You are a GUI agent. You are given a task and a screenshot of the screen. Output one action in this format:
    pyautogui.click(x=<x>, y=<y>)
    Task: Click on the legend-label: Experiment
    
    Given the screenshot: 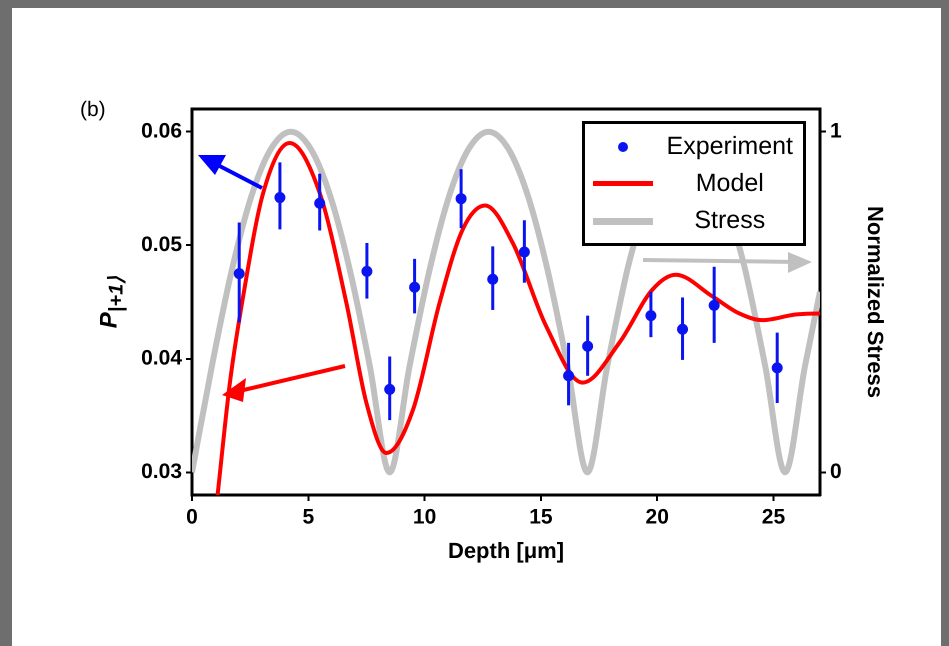 What is the action you would take?
    pyautogui.click(x=729, y=146)
    